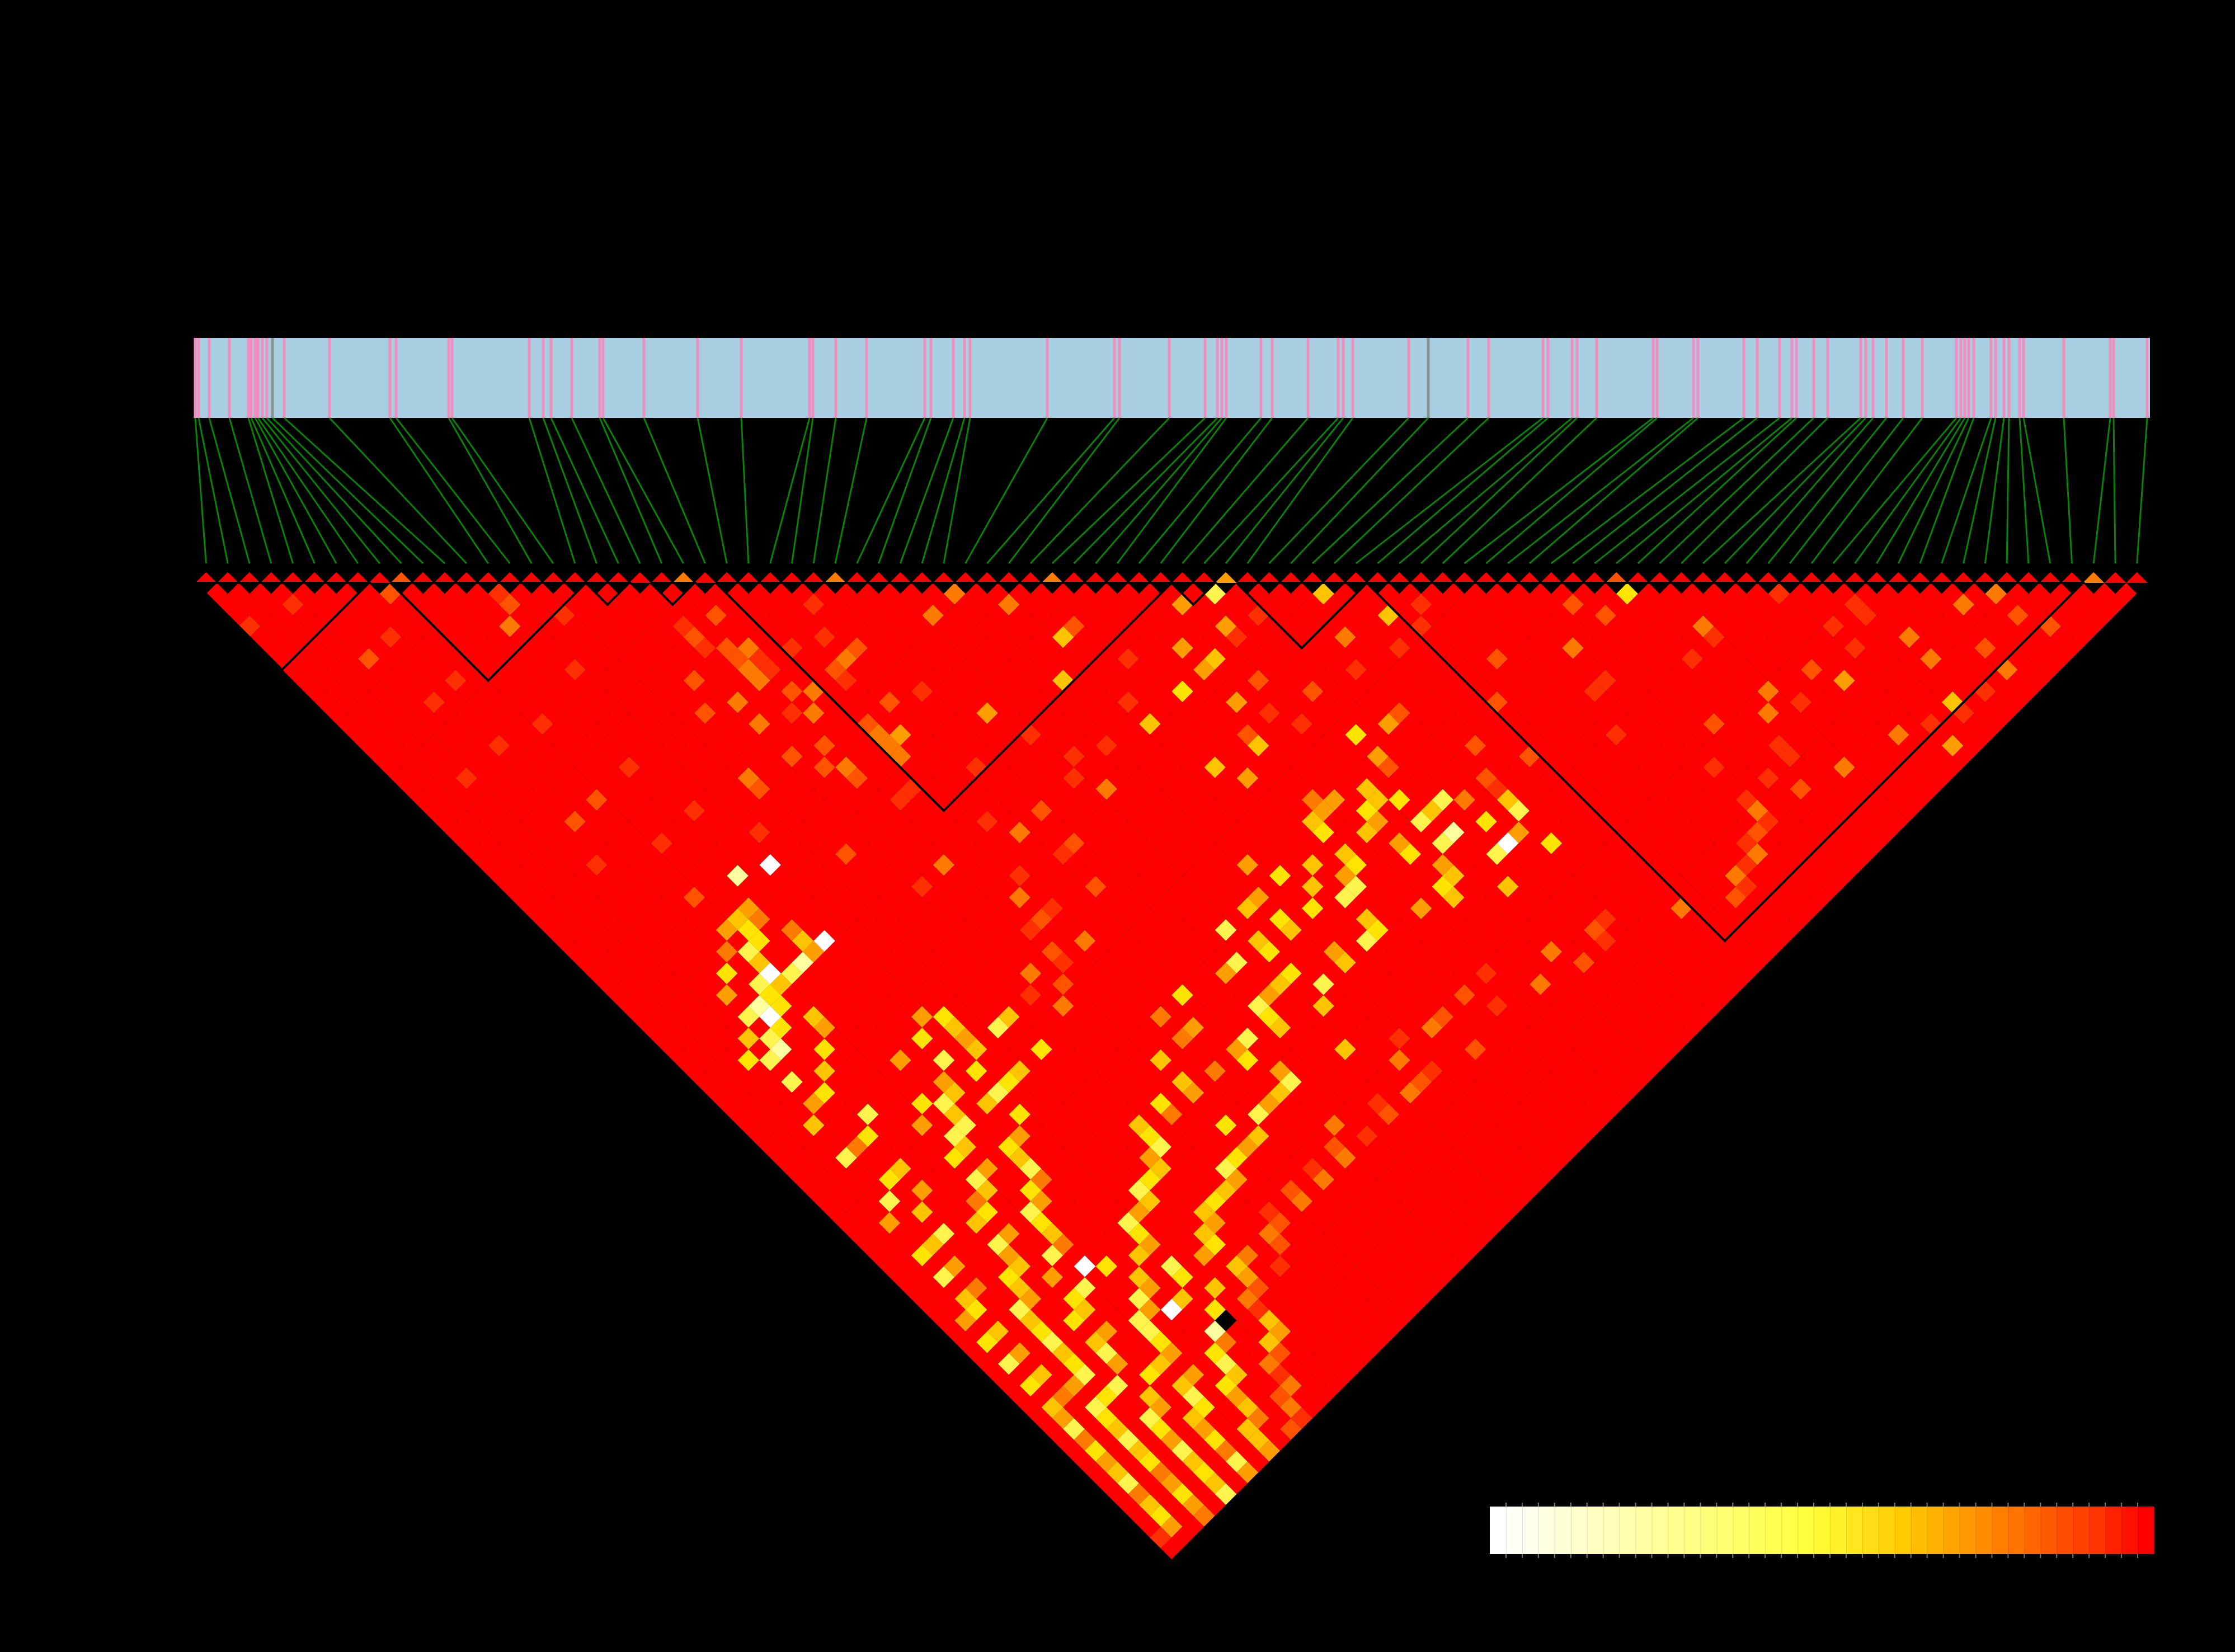 This screenshot has width=2235, height=1652. What do you see at coordinates (1684, 1556) in the screenshot?
I see `colorkey-tick-bottom` at bounding box center [1684, 1556].